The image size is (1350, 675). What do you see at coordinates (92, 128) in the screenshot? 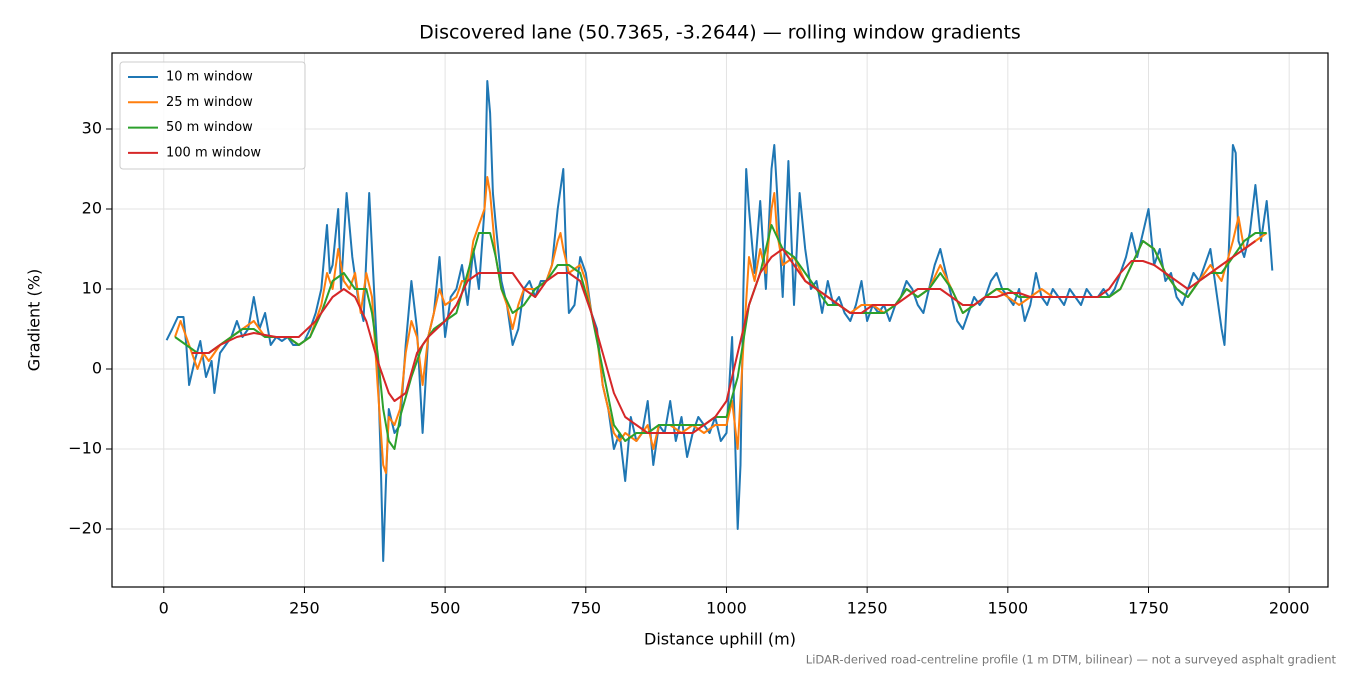
I see `y-tick-label: 30` at bounding box center [92, 128].